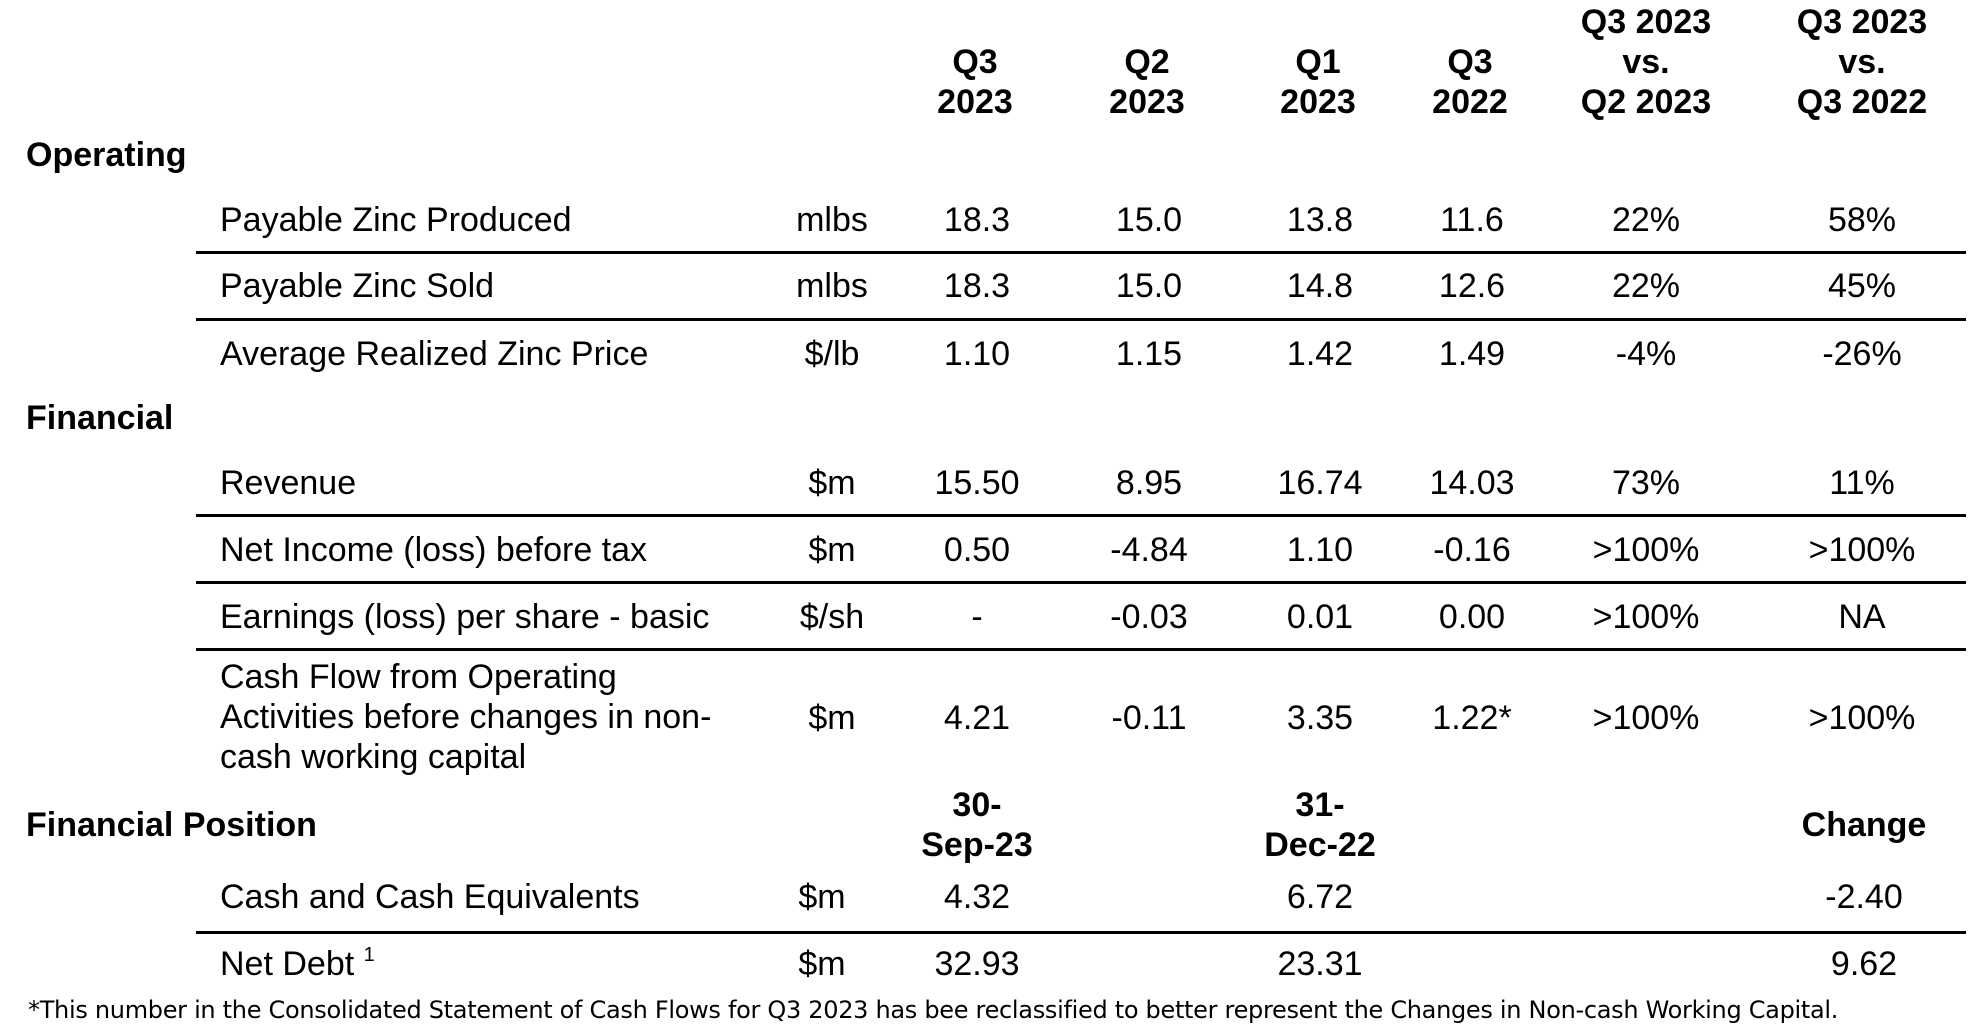  Describe the element at coordinates (1320, 483) in the screenshot. I see `cell-q1-2023: 16.74` at that location.